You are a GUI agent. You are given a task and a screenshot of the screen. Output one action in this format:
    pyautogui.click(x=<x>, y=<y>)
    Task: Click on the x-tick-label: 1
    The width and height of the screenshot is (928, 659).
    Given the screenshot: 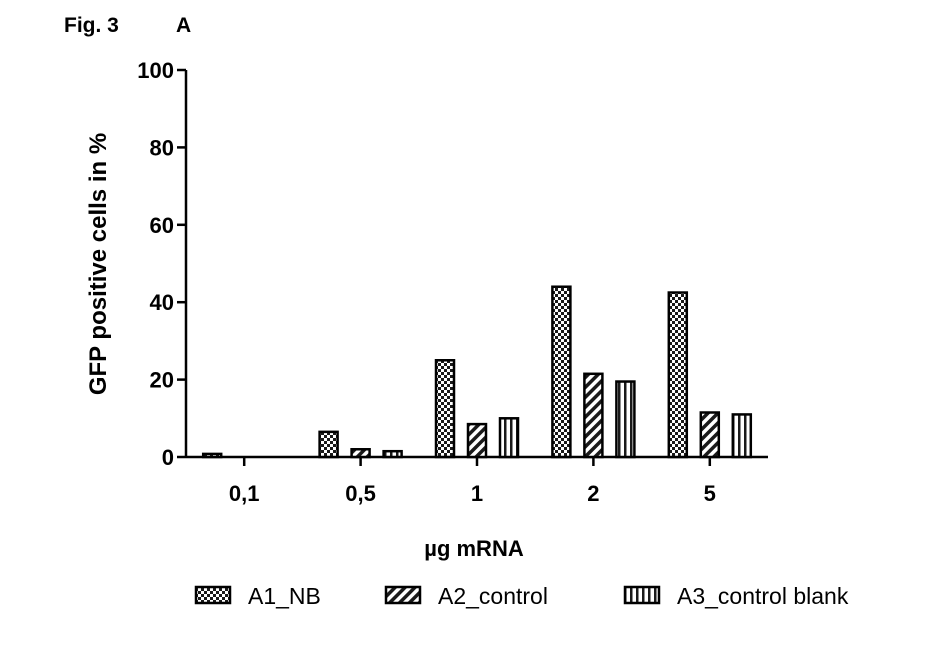 What is the action you would take?
    pyautogui.click(x=477, y=493)
    